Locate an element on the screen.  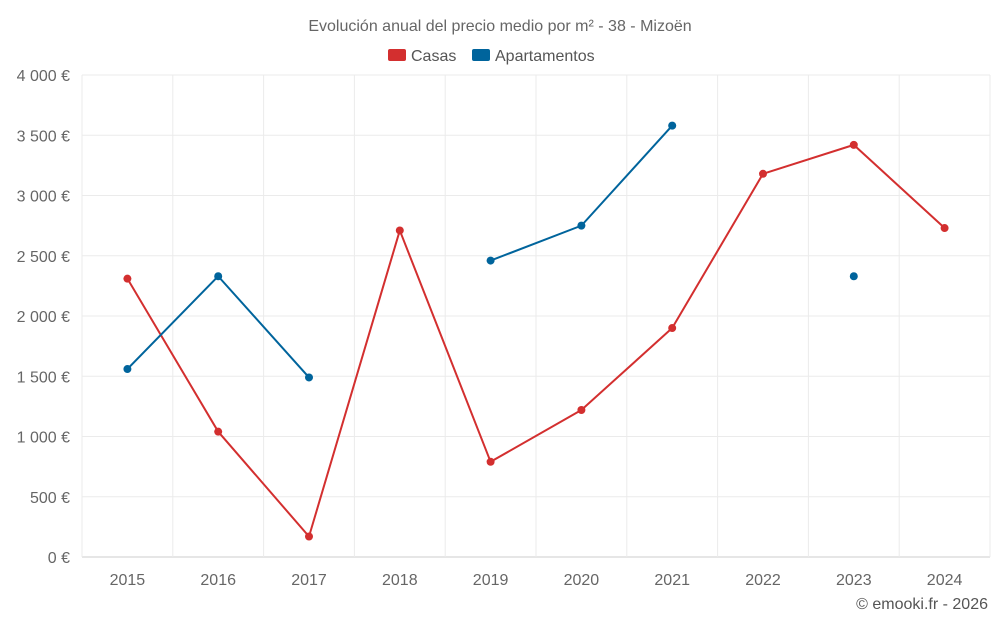
data-point-apartamentos-2016 is located at coordinates (218, 276).